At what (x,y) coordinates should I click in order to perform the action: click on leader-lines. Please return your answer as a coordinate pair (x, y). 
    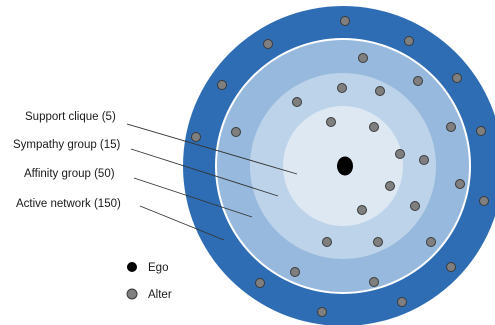
    Looking at the image, I should click on (212, 182).